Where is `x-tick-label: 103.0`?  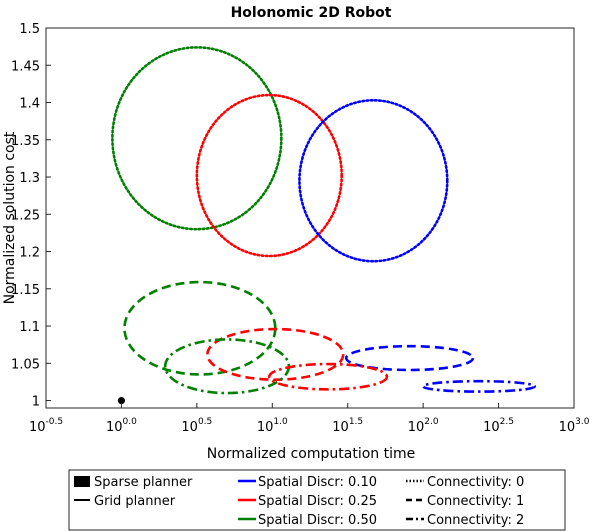 x-tick-label: 103.0 is located at coordinates (574, 426).